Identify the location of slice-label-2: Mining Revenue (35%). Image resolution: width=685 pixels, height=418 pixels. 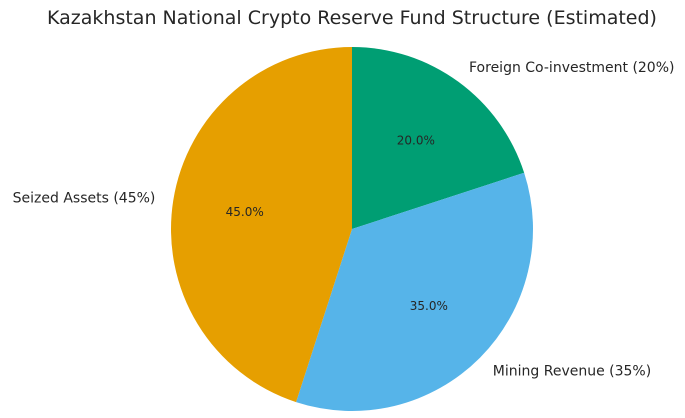
(572, 372).